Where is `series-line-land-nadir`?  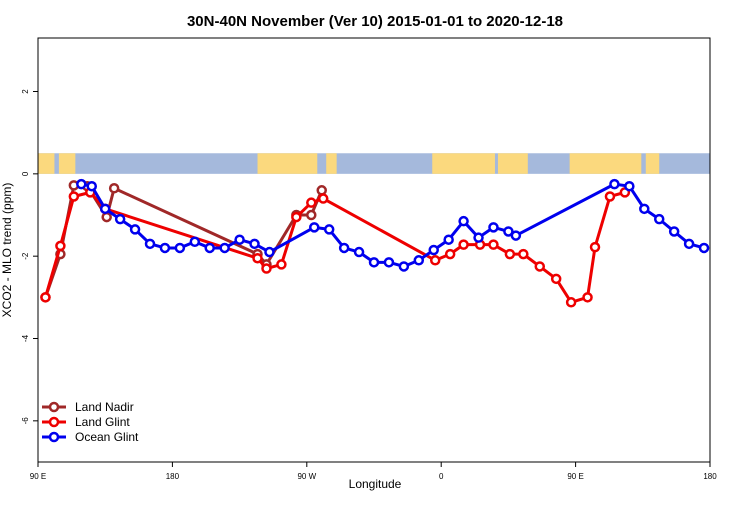
series-line-land-nadir is located at coordinates (184, 240).